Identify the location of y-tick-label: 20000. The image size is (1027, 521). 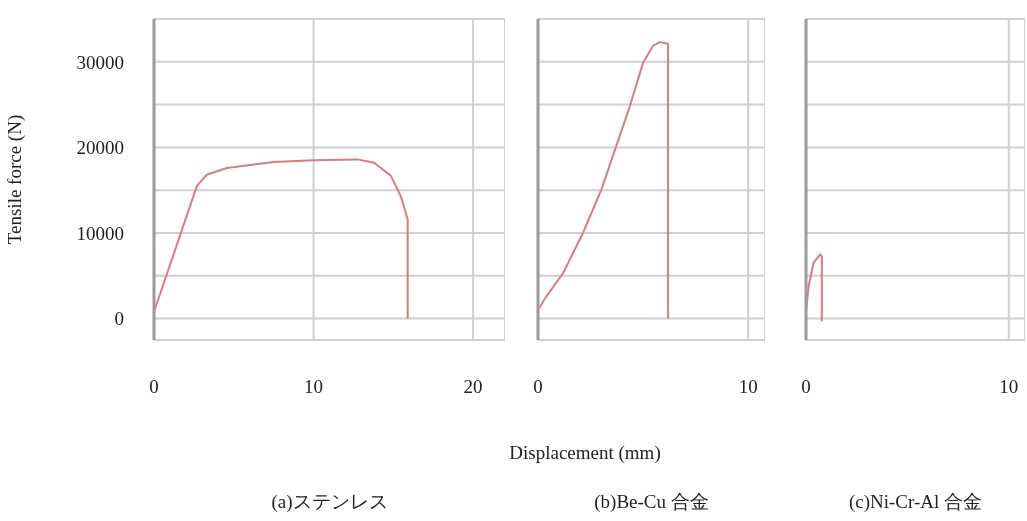
(100, 148).